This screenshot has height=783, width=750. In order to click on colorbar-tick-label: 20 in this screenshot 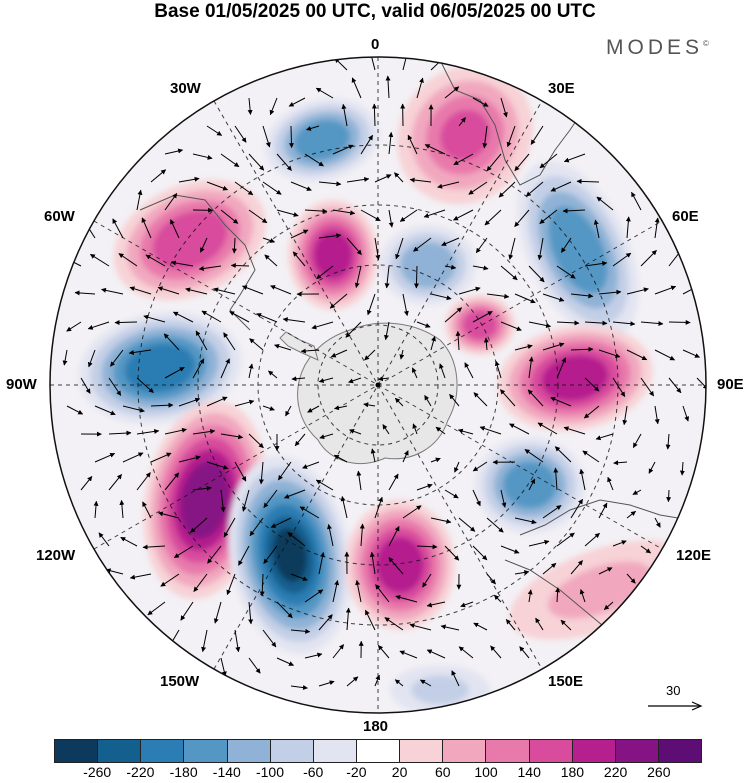, I will do `click(399, 772)`.